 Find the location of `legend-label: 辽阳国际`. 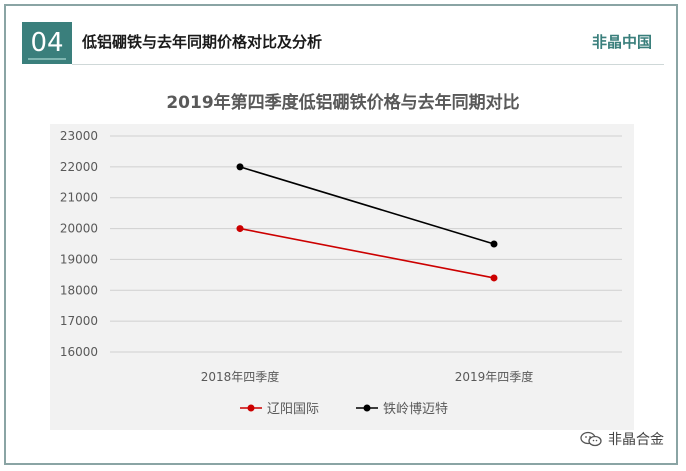

legend-label: 辽阳国际 is located at coordinates (293, 409).